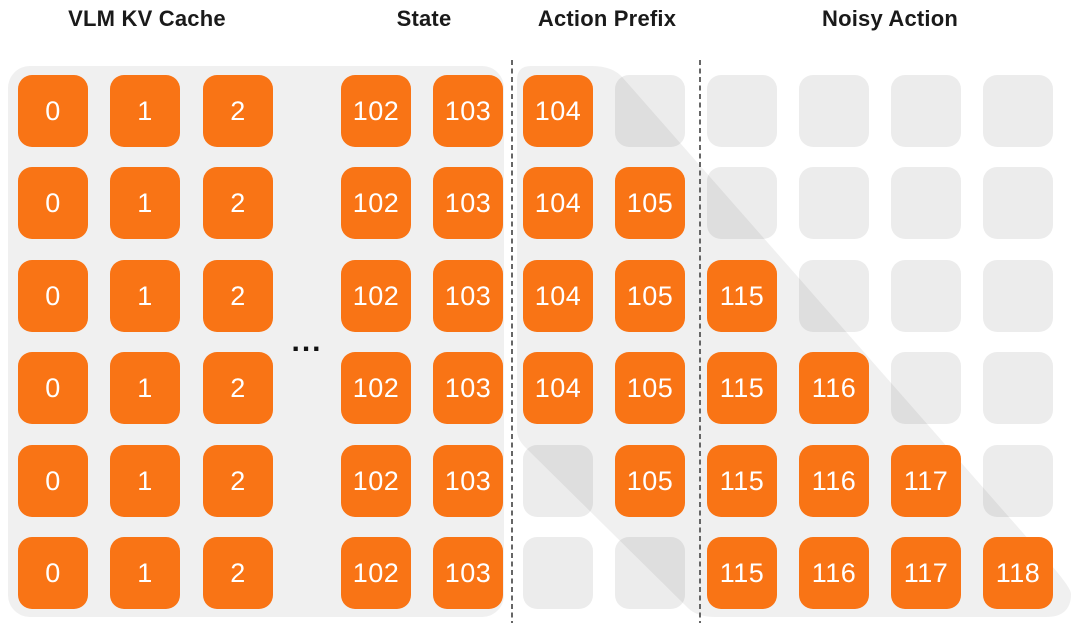 Image resolution: width=1080 pixels, height=625 pixels. What do you see at coordinates (1018, 573) in the screenshot?
I see `token-cell: 118` at bounding box center [1018, 573].